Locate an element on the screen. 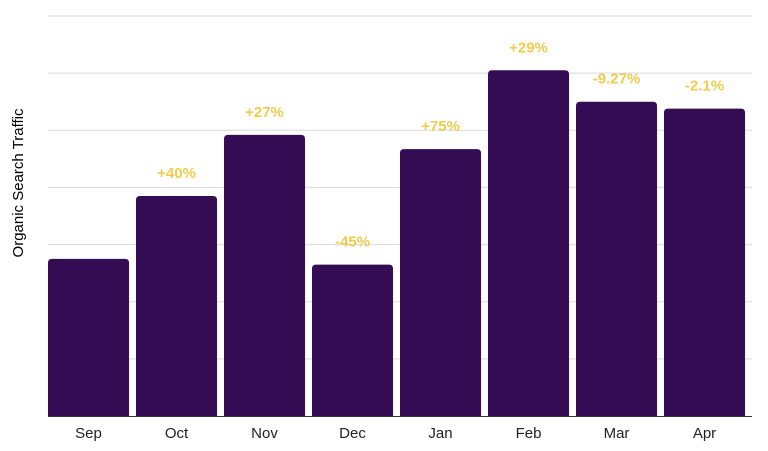  x-tick-apr: Apr is located at coordinates (704, 433).